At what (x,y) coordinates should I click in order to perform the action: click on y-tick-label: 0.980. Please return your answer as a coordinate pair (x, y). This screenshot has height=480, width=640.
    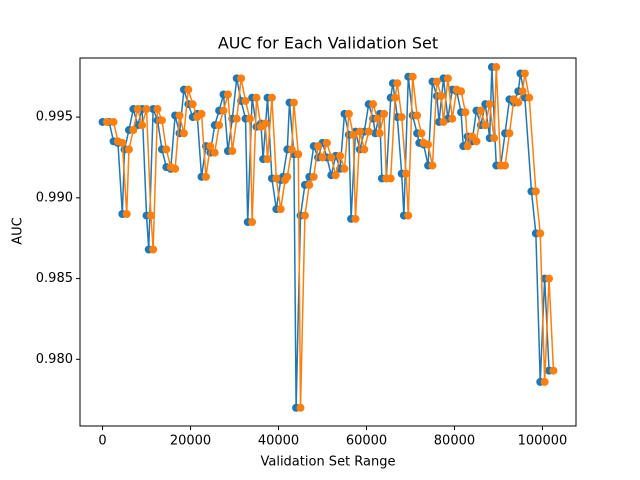
    Looking at the image, I should click on (54, 359).